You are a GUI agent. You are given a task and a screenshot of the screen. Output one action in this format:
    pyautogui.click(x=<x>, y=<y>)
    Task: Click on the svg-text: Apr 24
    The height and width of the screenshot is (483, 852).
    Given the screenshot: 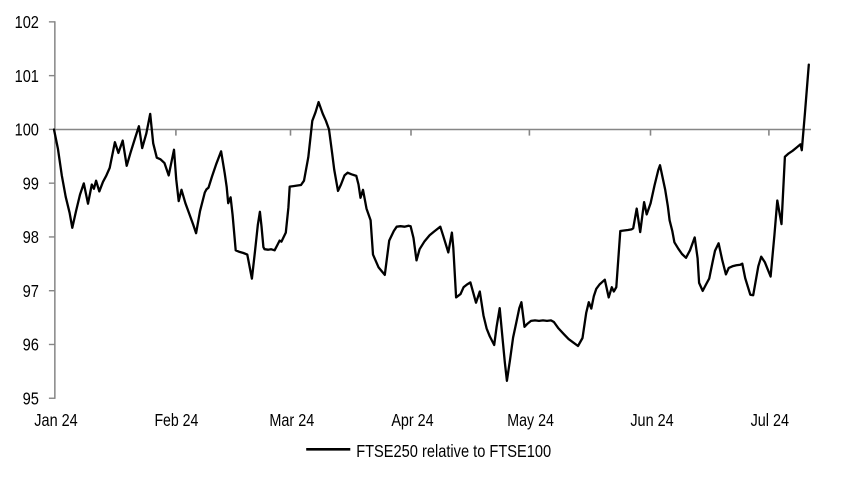 What is the action you would take?
    pyautogui.click(x=412, y=420)
    